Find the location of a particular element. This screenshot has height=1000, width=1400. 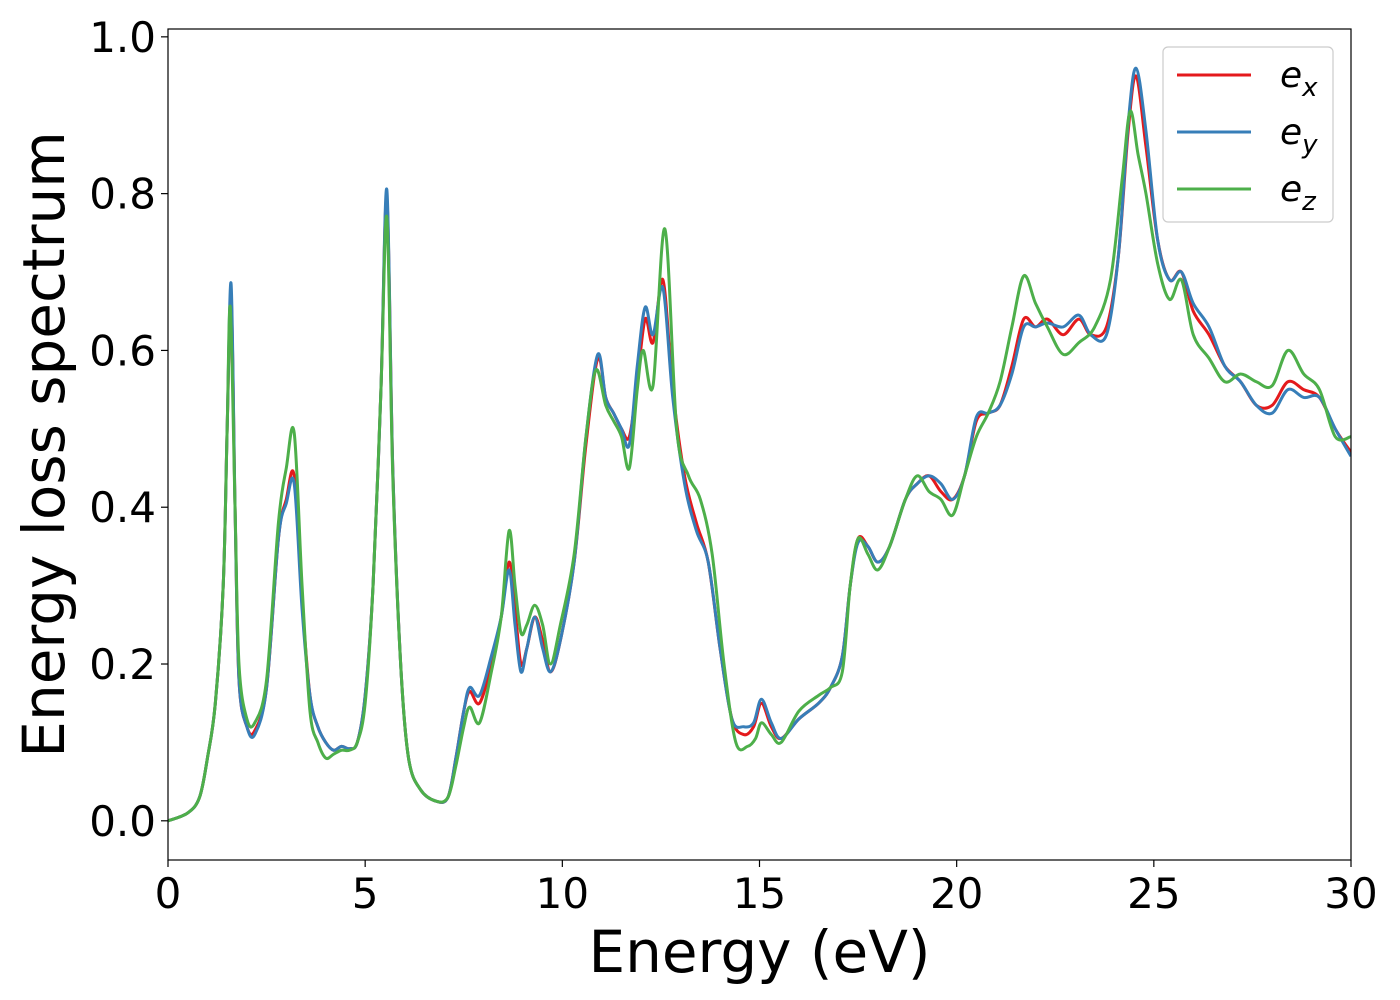

legend: ex ey ez is located at coordinates (1248, 134).